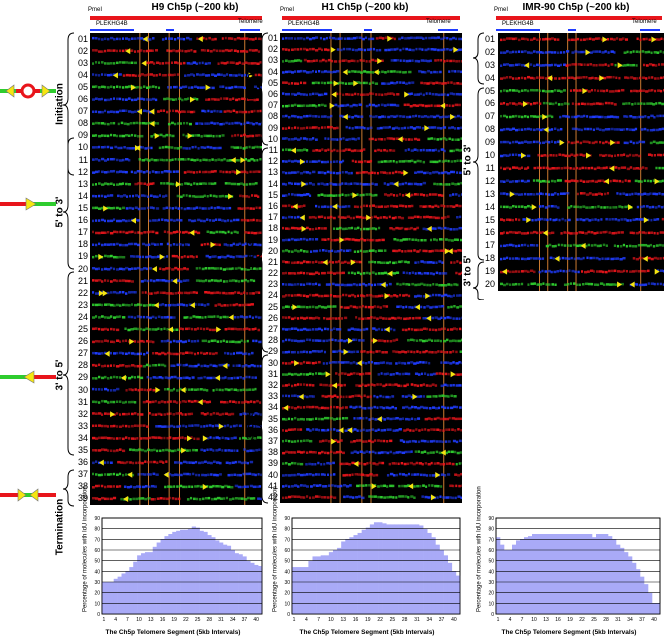  What do you see at coordinates (307, 30) in the screenshot?
I see `gene-bar` at bounding box center [307, 30].